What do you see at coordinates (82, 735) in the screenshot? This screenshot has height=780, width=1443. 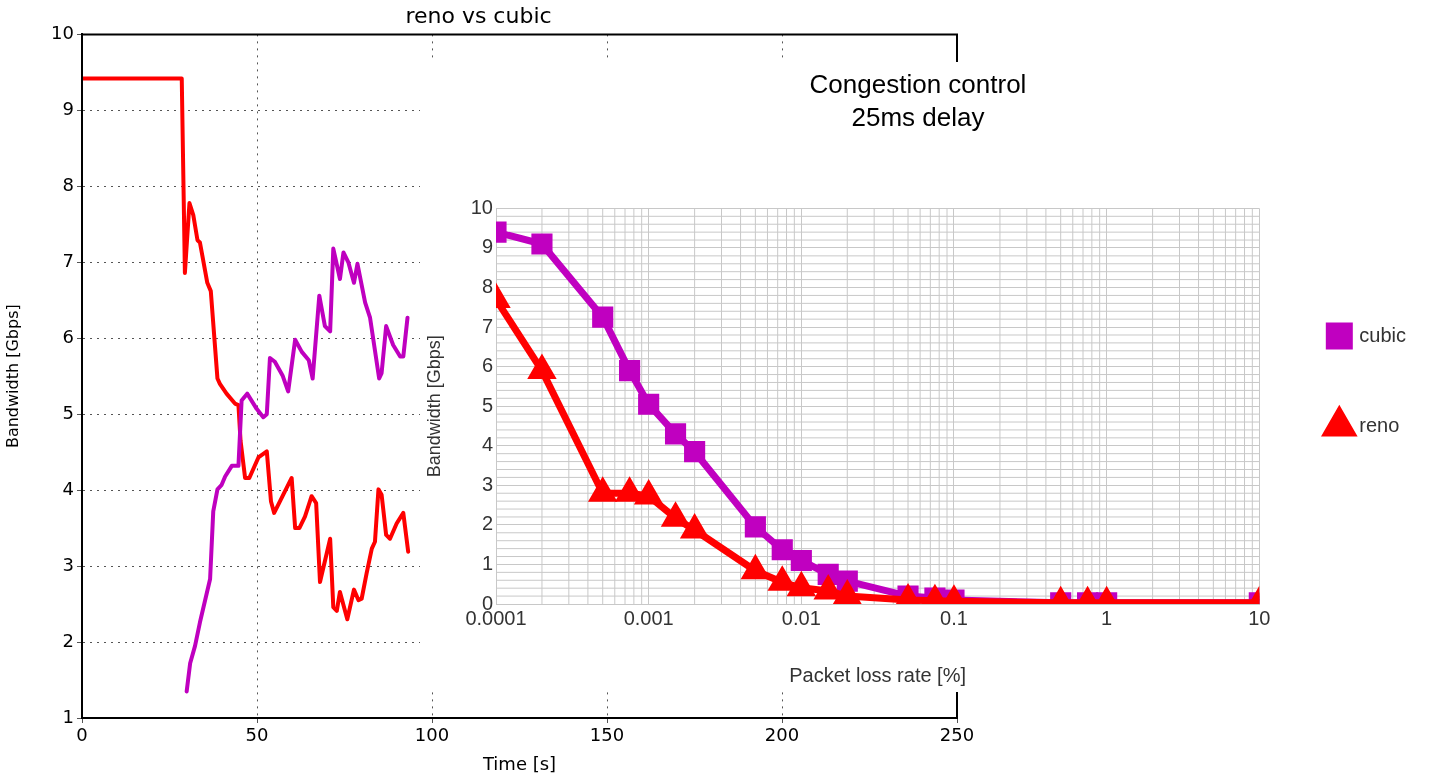 I see `x-tick-label: 0` at bounding box center [82, 735].